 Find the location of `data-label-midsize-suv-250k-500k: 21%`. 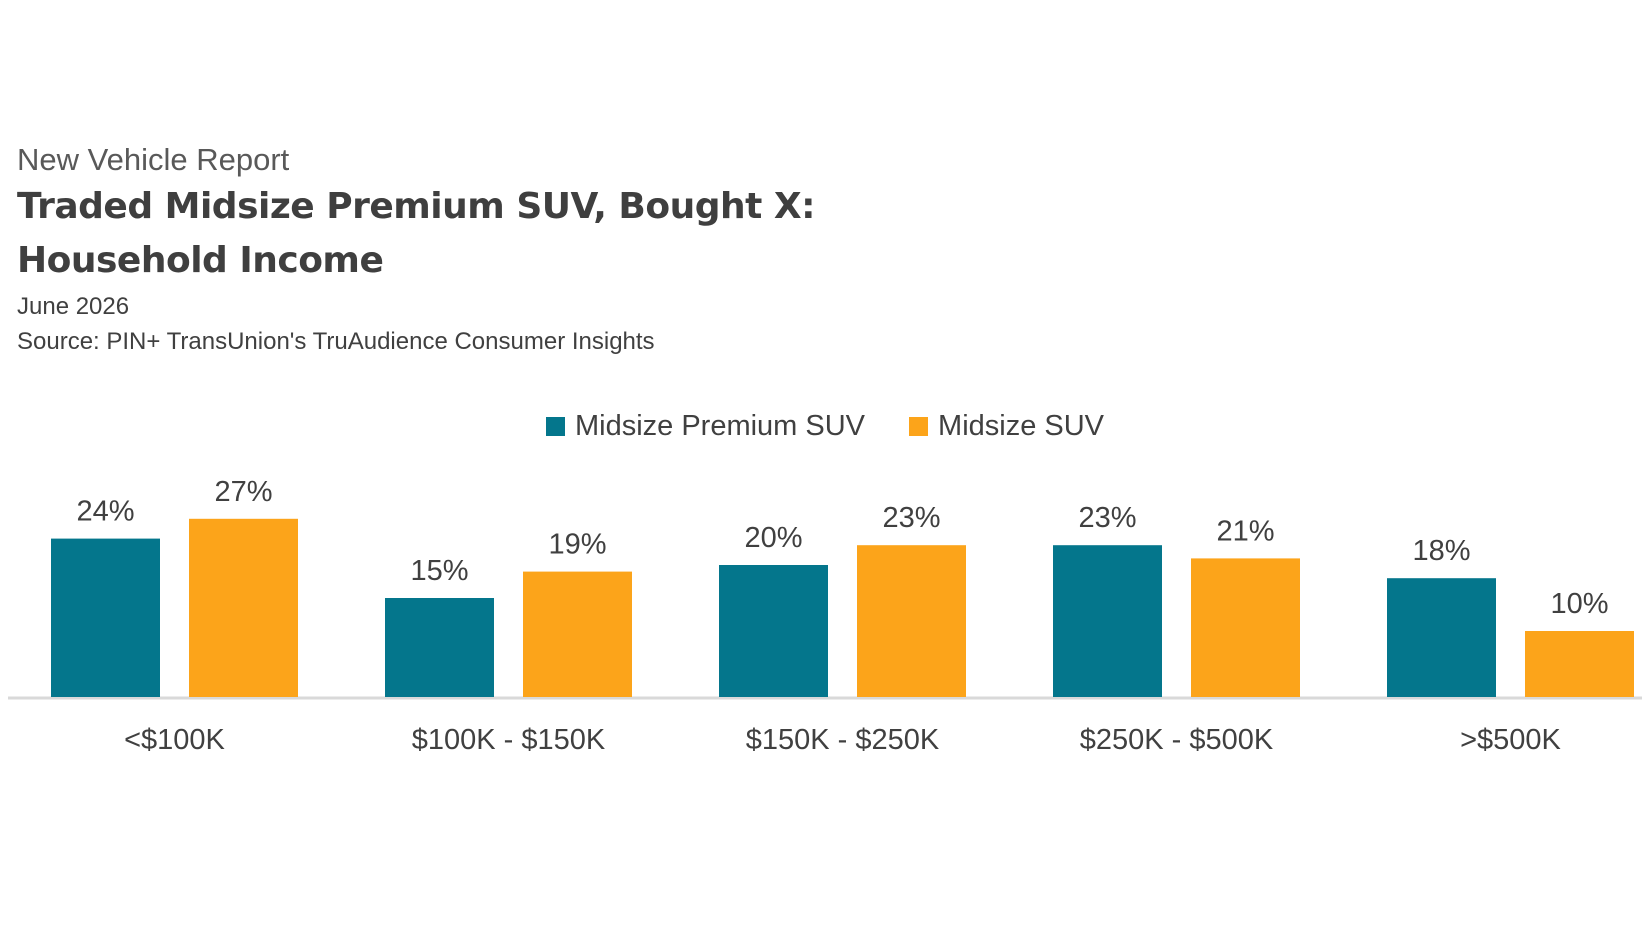

data-label-midsize-suv-250k-500k: 21% is located at coordinates (1245, 531).